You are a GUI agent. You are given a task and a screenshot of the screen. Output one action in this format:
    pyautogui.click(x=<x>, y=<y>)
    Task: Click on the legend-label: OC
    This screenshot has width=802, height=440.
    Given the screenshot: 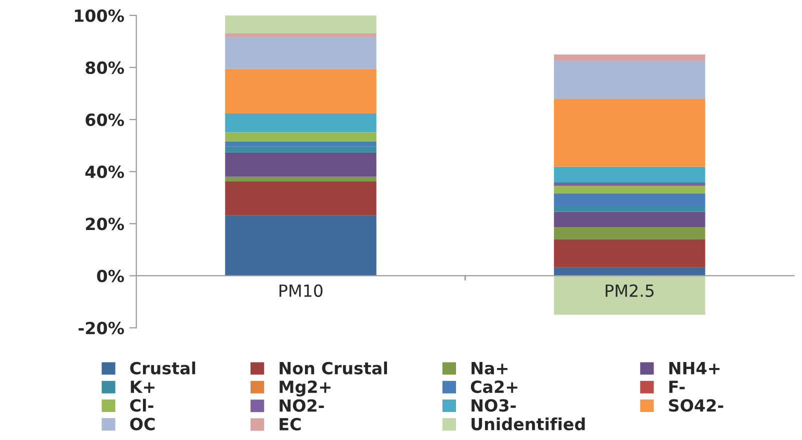 What is the action you would take?
    pyautogui.click(x=142, y=424)
    